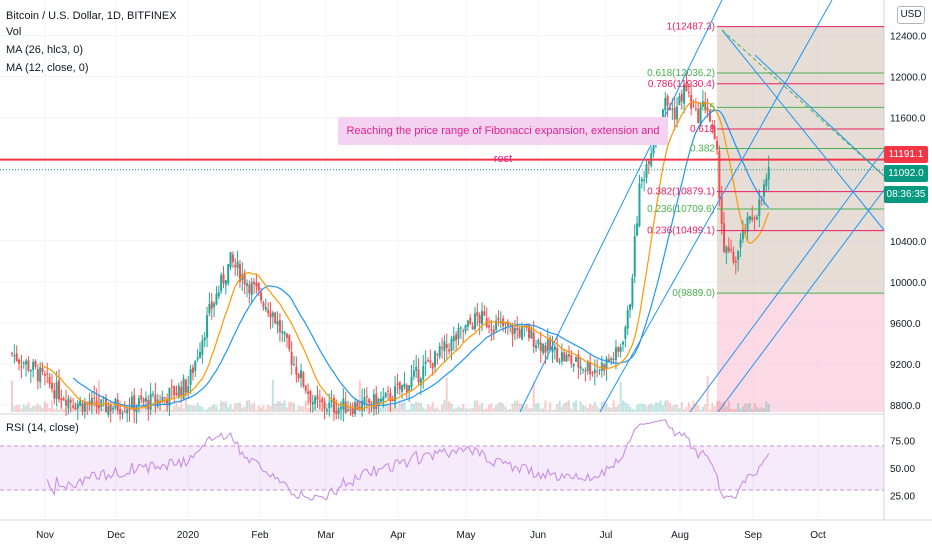  Describe the element at coordinates (680, 535) in the screenshot. I see `time-tick-label: Aug` at that location.